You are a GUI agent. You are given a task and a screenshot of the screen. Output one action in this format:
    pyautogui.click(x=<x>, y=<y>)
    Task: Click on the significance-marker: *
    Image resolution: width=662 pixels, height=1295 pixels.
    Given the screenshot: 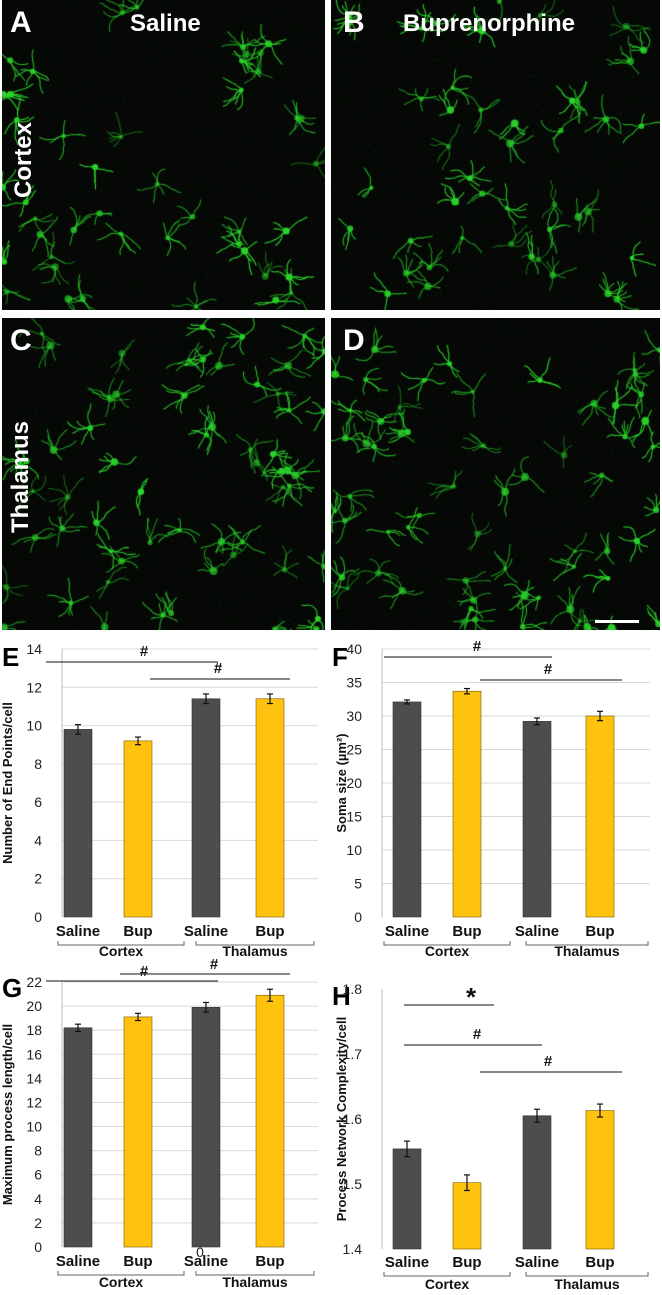 What is the action you would take?
    pyautogui.click(x=471, y=997)
    